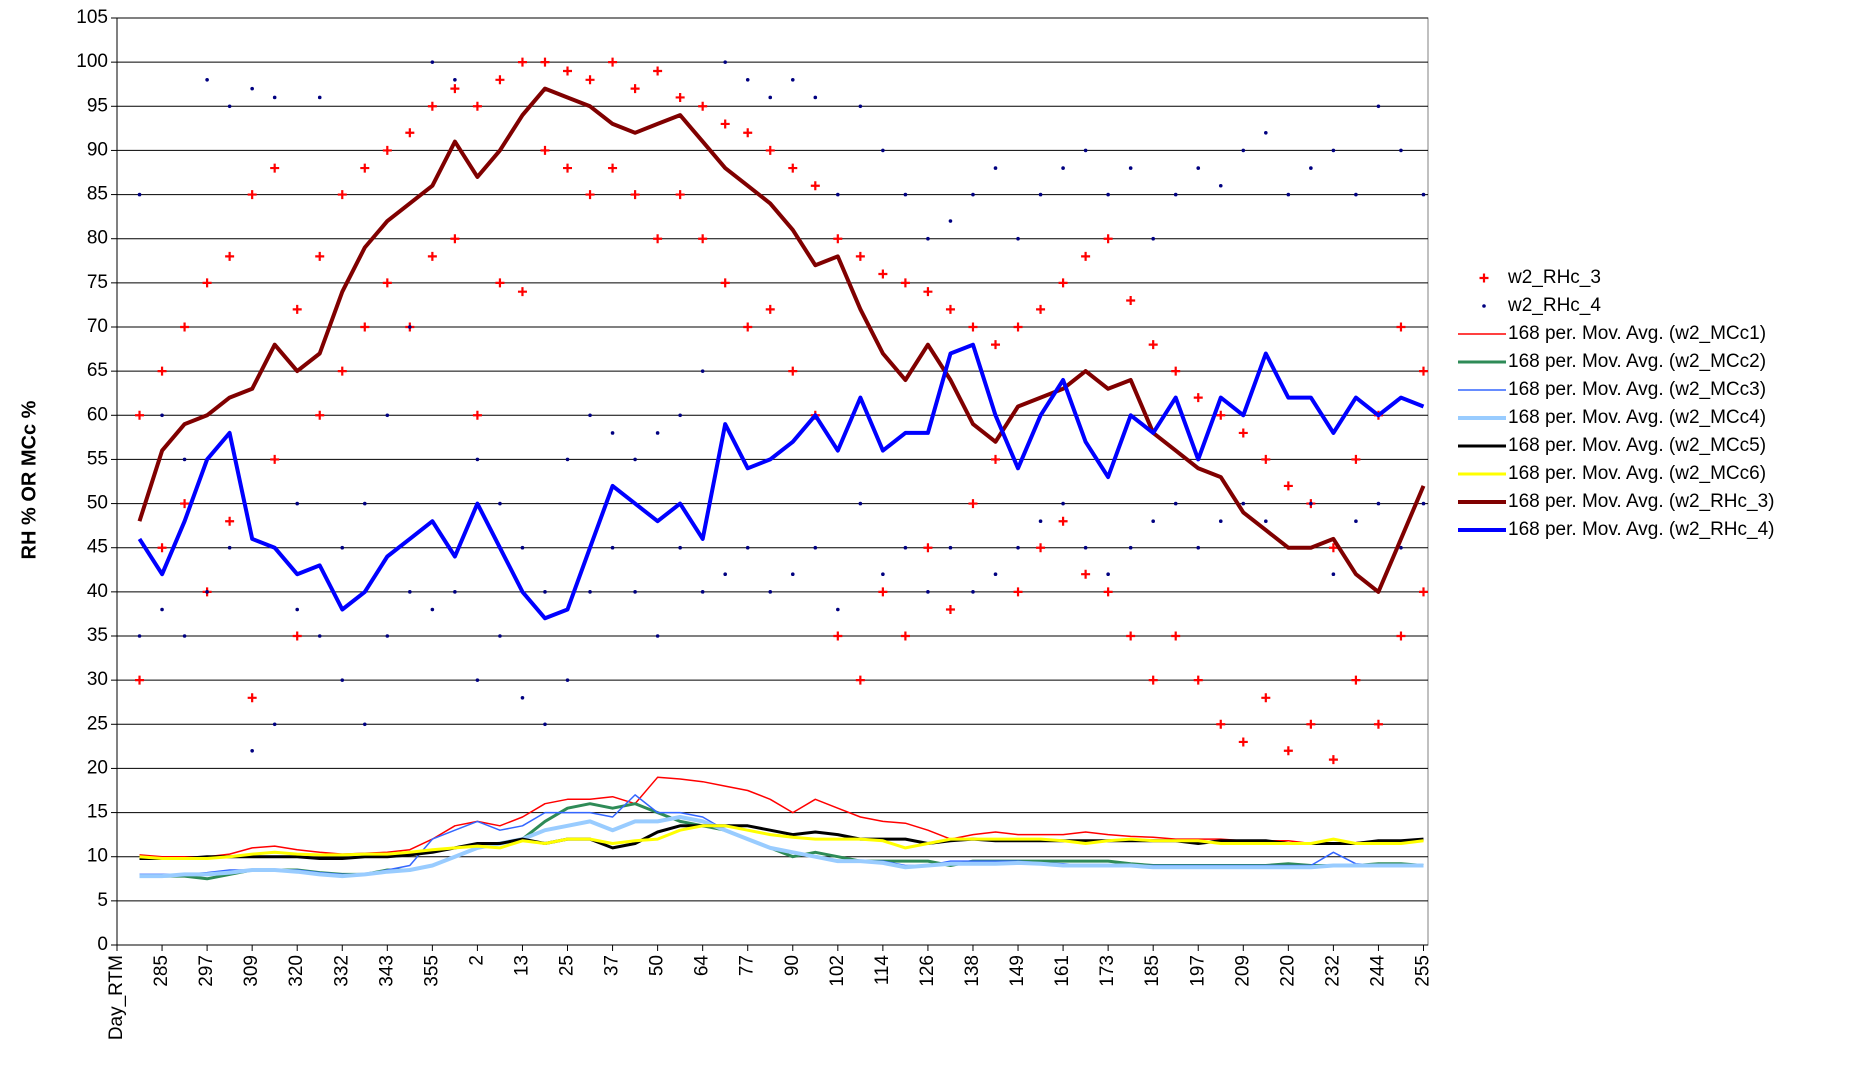 The width and height of the screenshot is (1869, 1082). Describe the element at coordinates (612, 965) in the screenshot. I see `x-tick-label: 37` at that location.